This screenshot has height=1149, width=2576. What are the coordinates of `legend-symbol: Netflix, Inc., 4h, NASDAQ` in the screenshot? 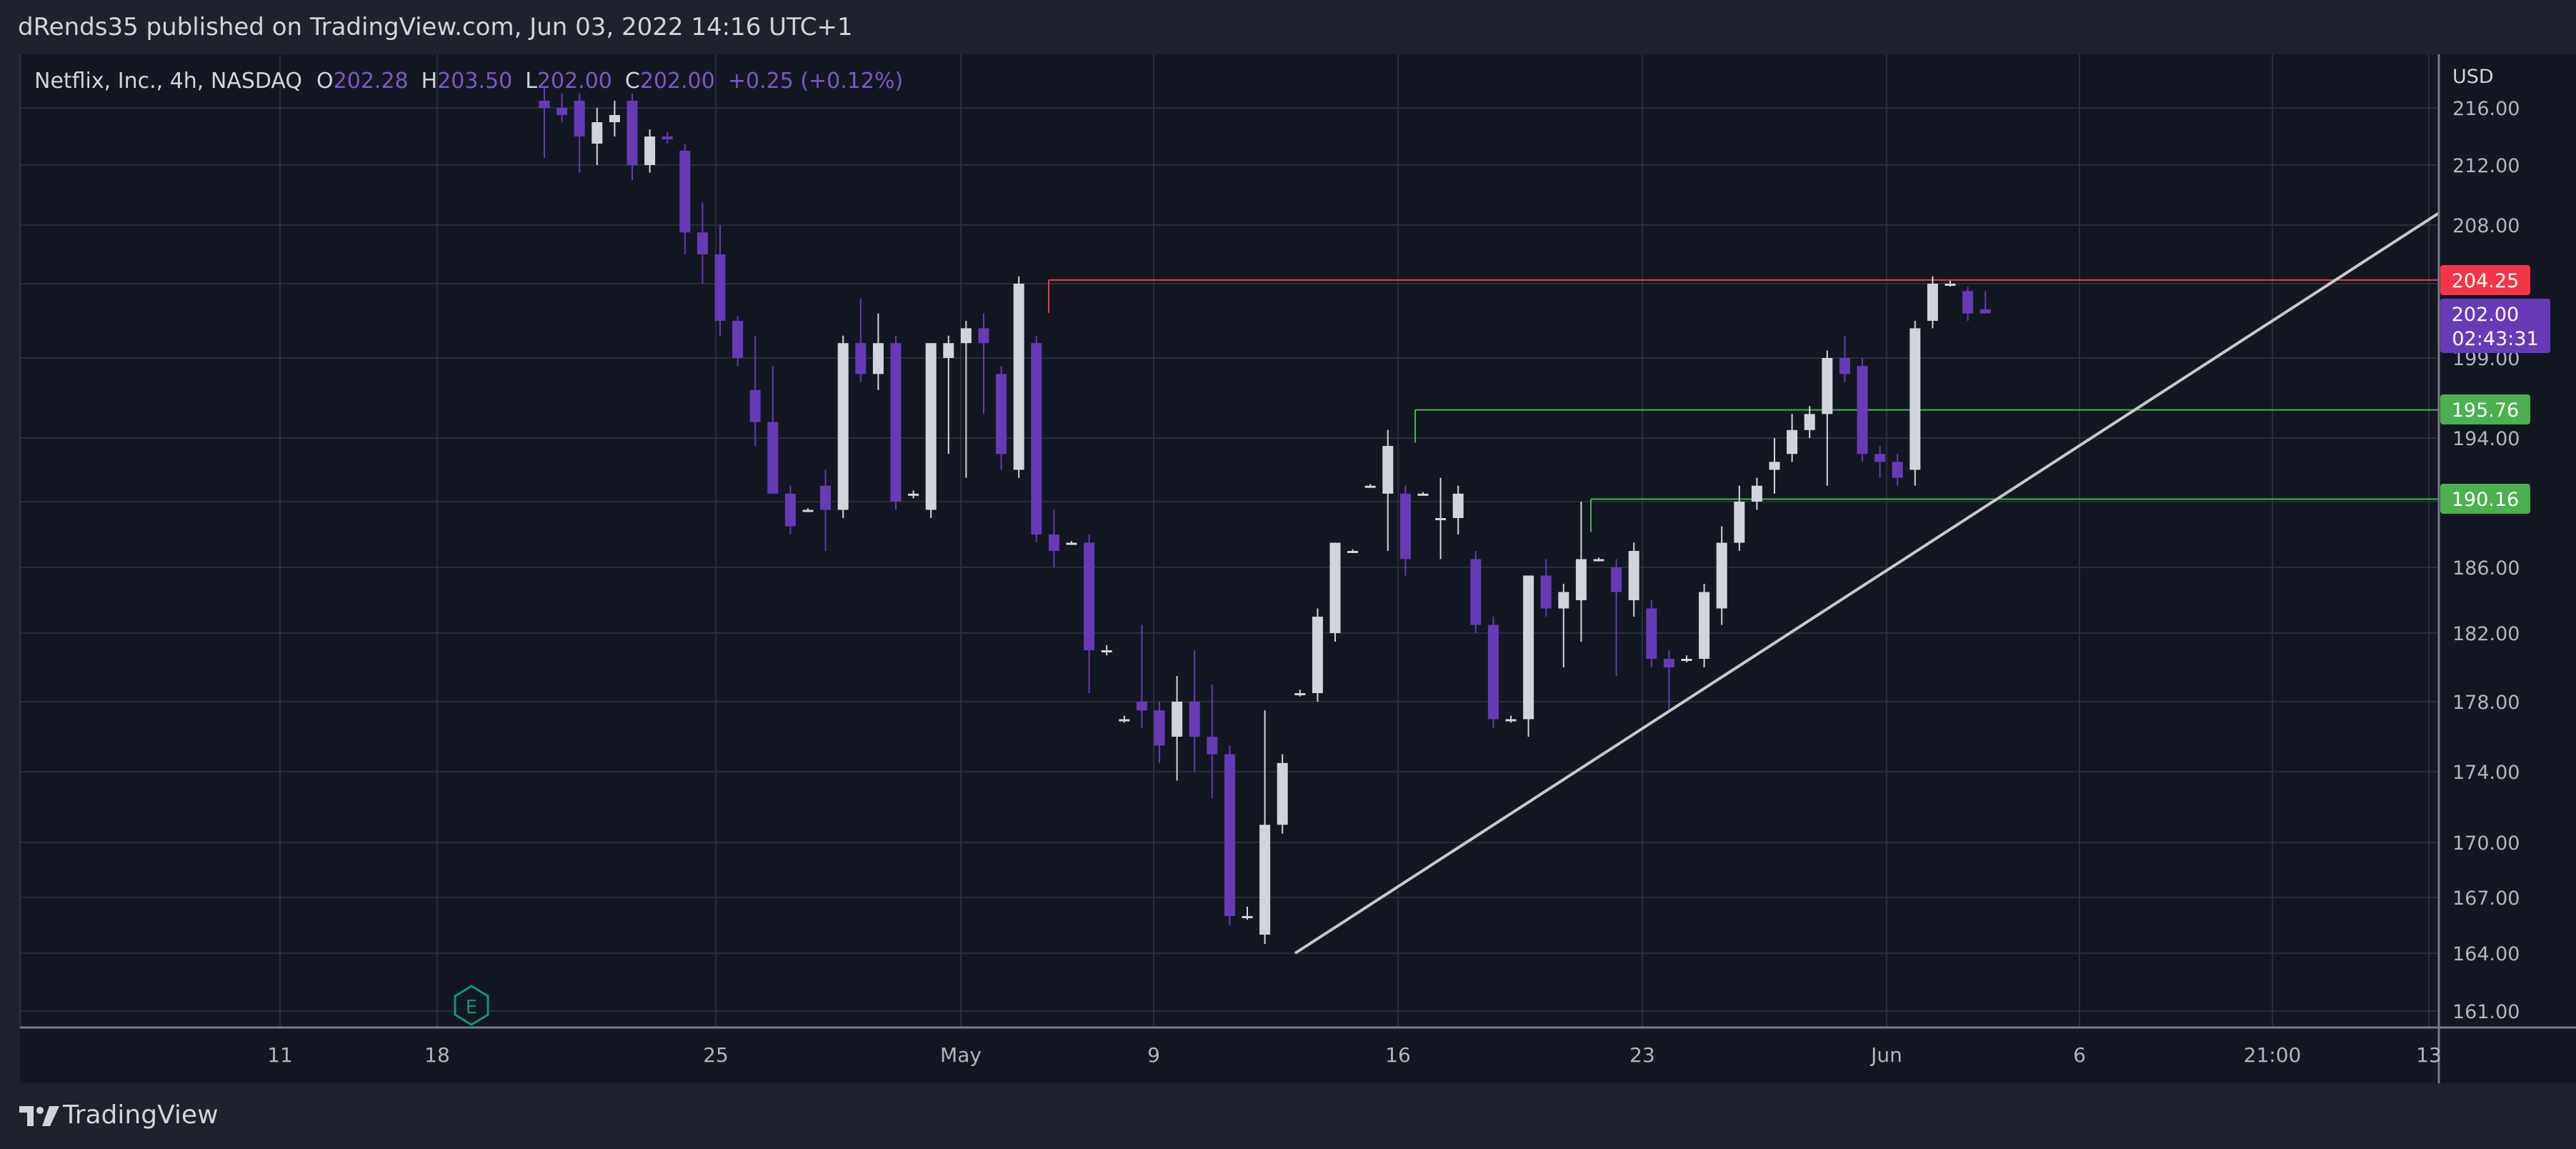 It's located at (168, 82).